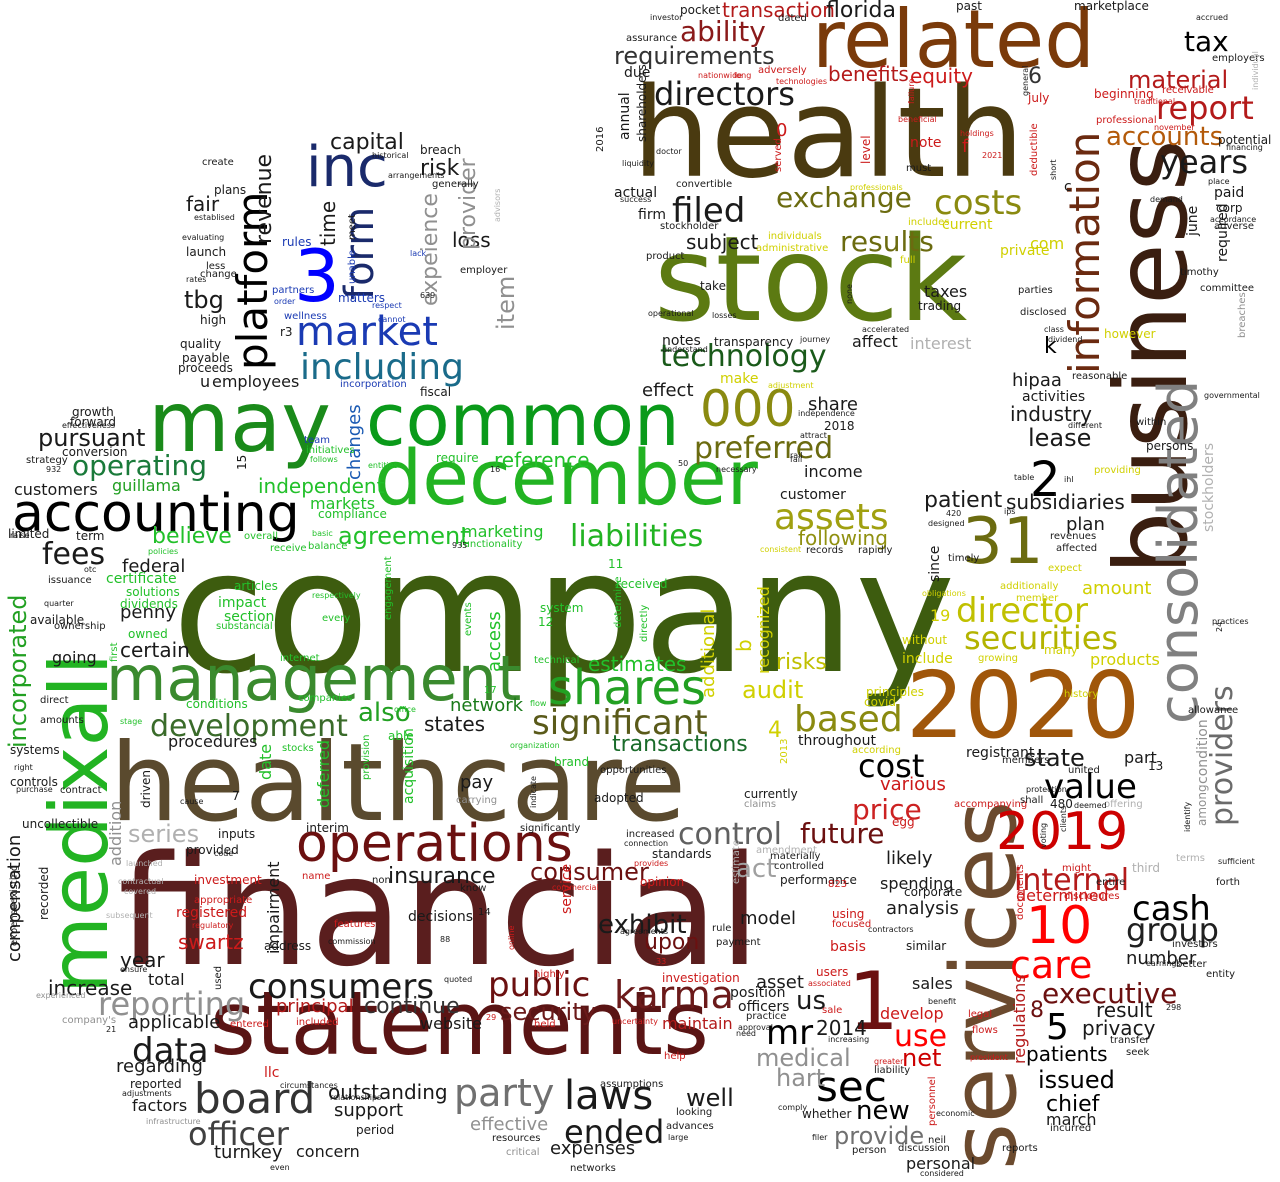  Describe the element at coordinates (887, 809) in the screenshot. I see `word-price: price` at that location.